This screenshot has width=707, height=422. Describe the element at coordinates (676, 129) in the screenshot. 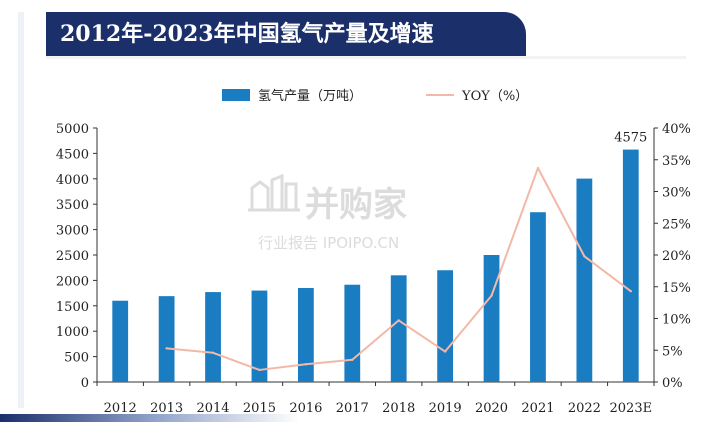

I see `right-tick-label: 40%` at that location.